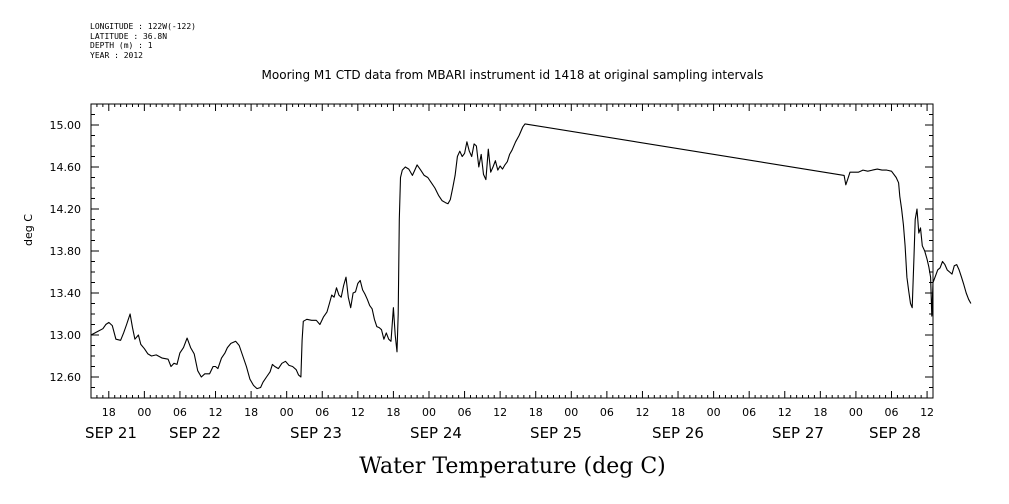 The width and height of the screenshot is (1009, 504). I want to click on metadata-longitude: LONGITUDE : 122W(-122), so click(143, 26).